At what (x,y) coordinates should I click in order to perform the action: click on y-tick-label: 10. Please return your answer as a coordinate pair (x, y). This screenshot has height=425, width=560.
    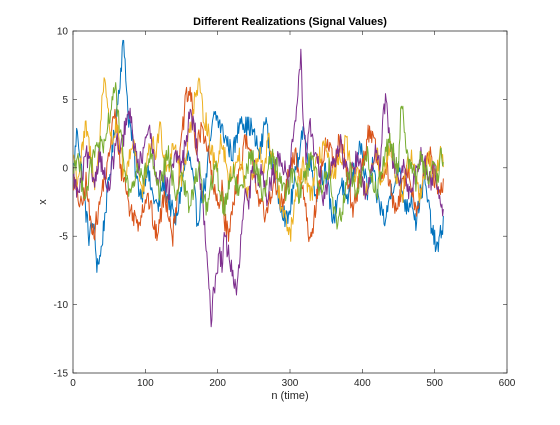
    Looking at the image, I should click on (63, 32).